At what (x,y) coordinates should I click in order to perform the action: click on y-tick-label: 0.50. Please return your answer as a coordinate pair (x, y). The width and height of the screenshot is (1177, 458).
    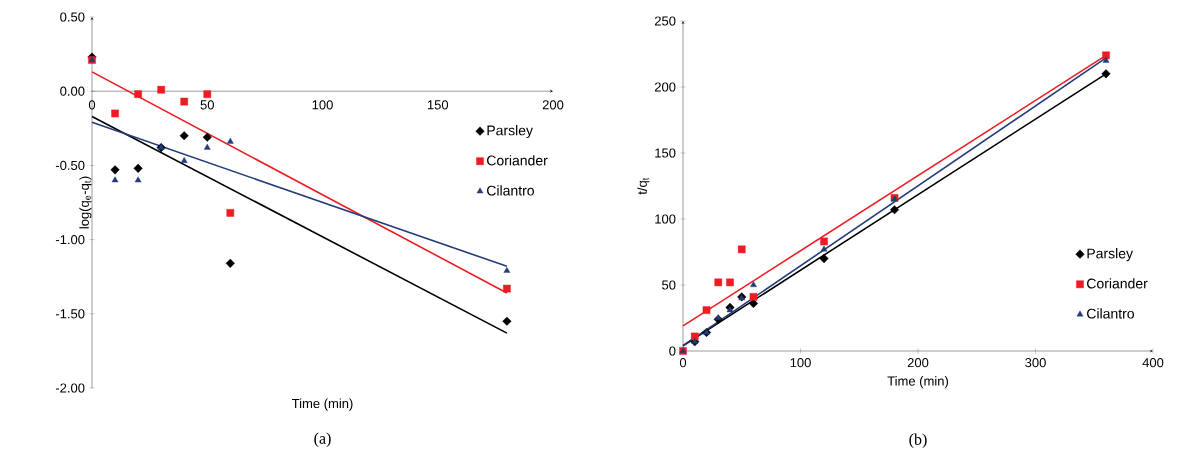
    Looking at the image, I should click on (72, 17).